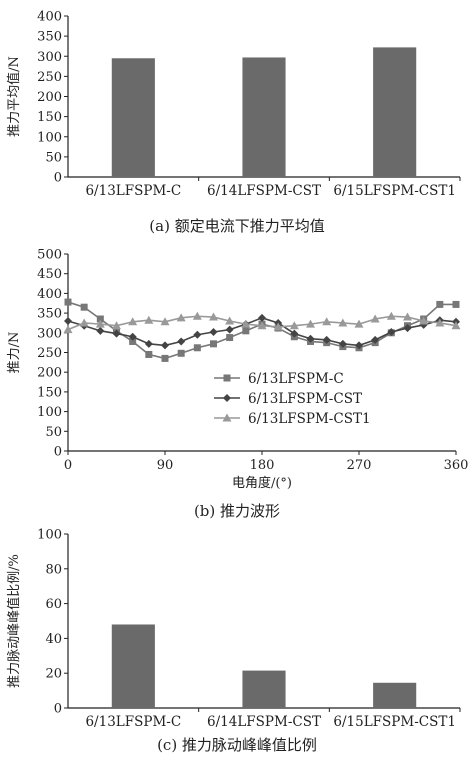 The image size is (475, 759). What do you see at coordinates (14, 621) in the screenshot?
I see `y-axis-label: 推力脉动峰峰值比例/%` at bounding box center [14, 621].